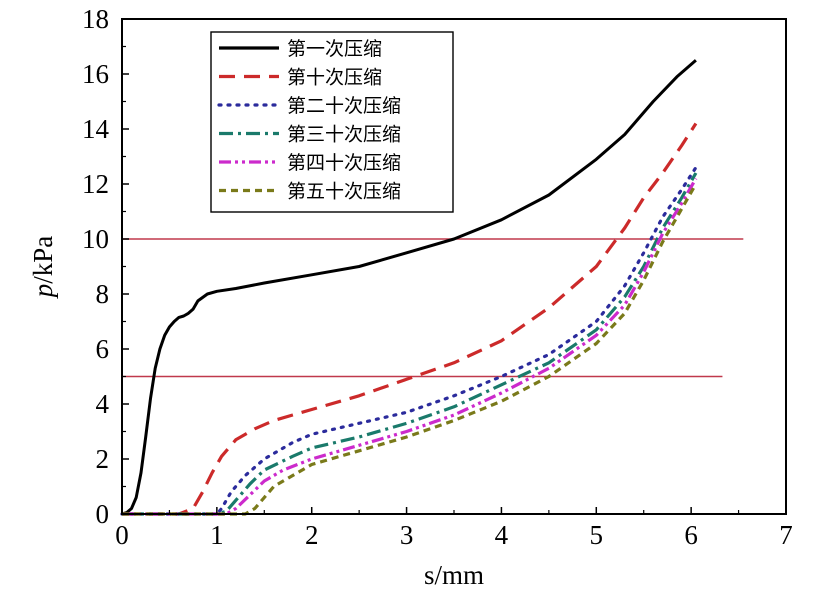 This screenshot has width=827, height=591. I want to click on y-axis-label: p/kPa, so click(43, 268).